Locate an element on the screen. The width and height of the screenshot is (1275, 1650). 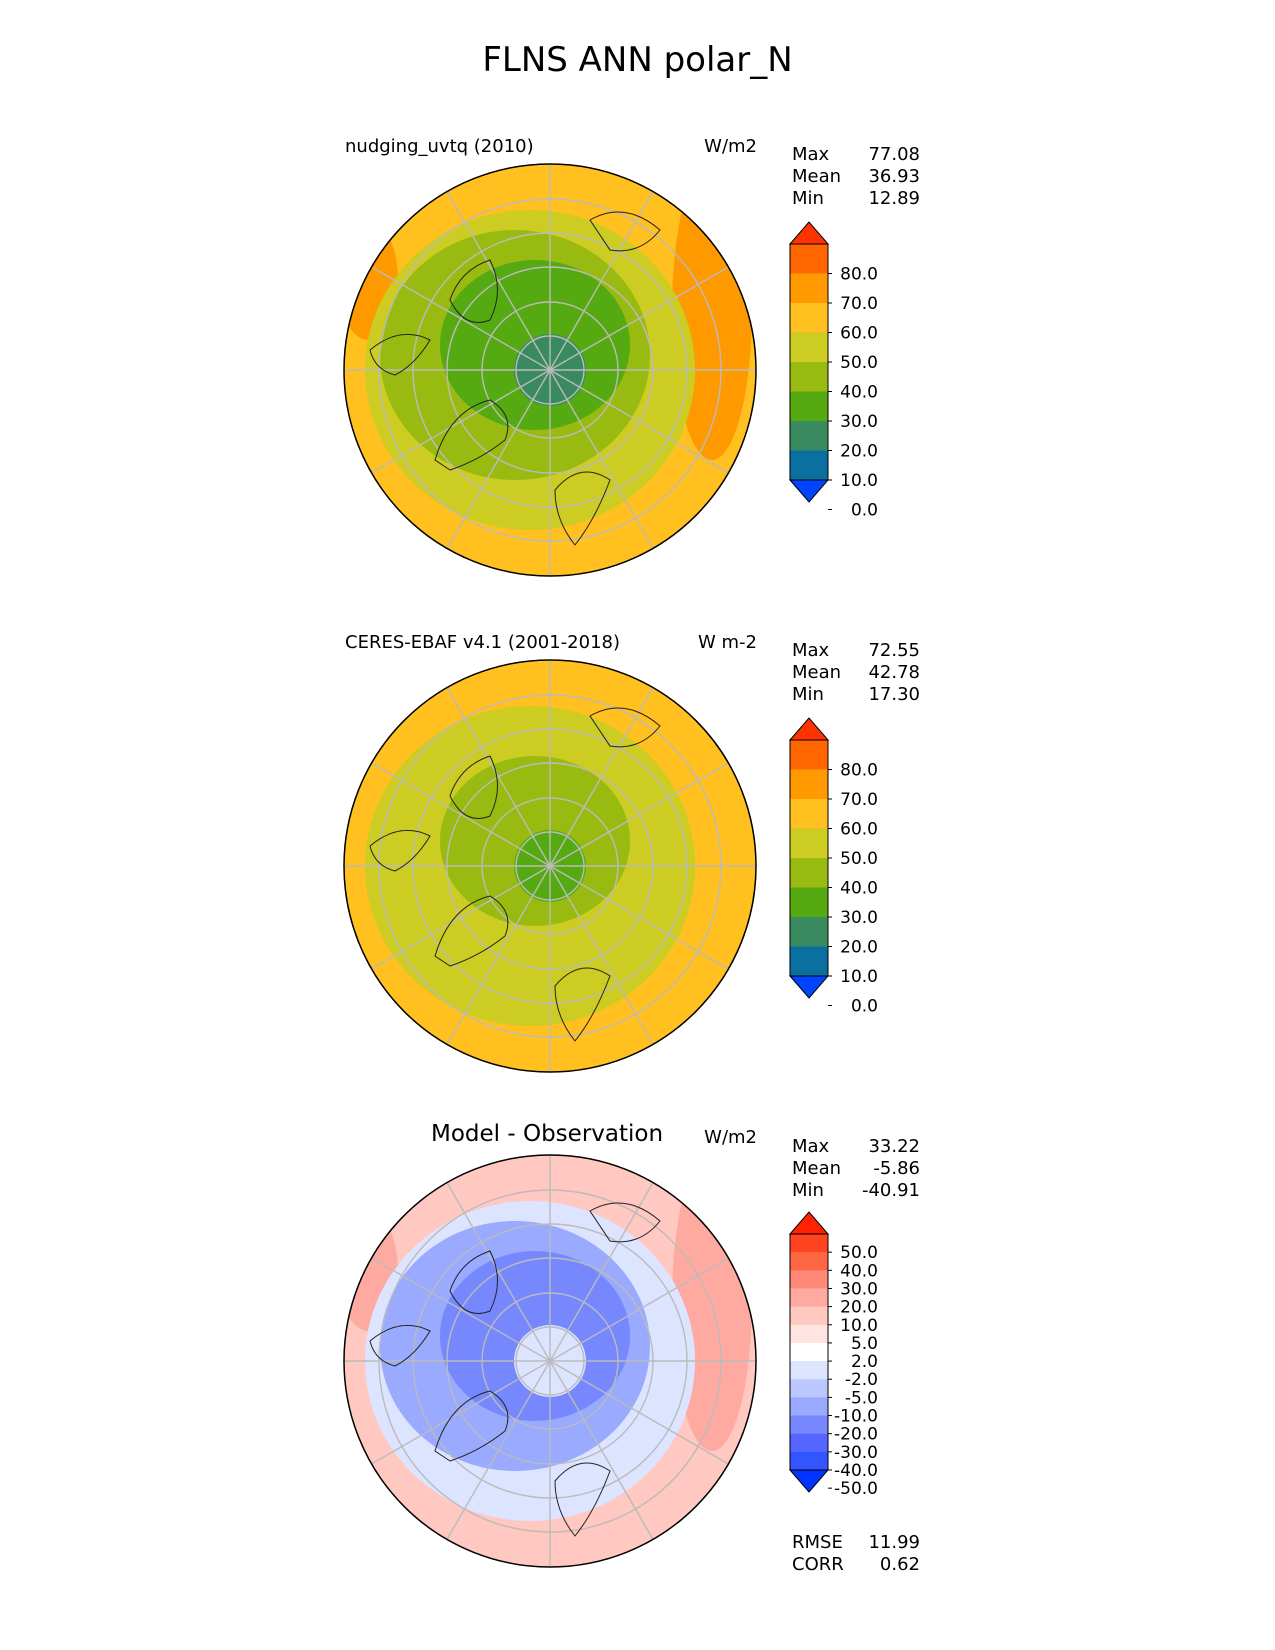
panel-1-stats: Max 77.08 Mean 36.93 Min 12.89 is located at coordinates (856, 177).